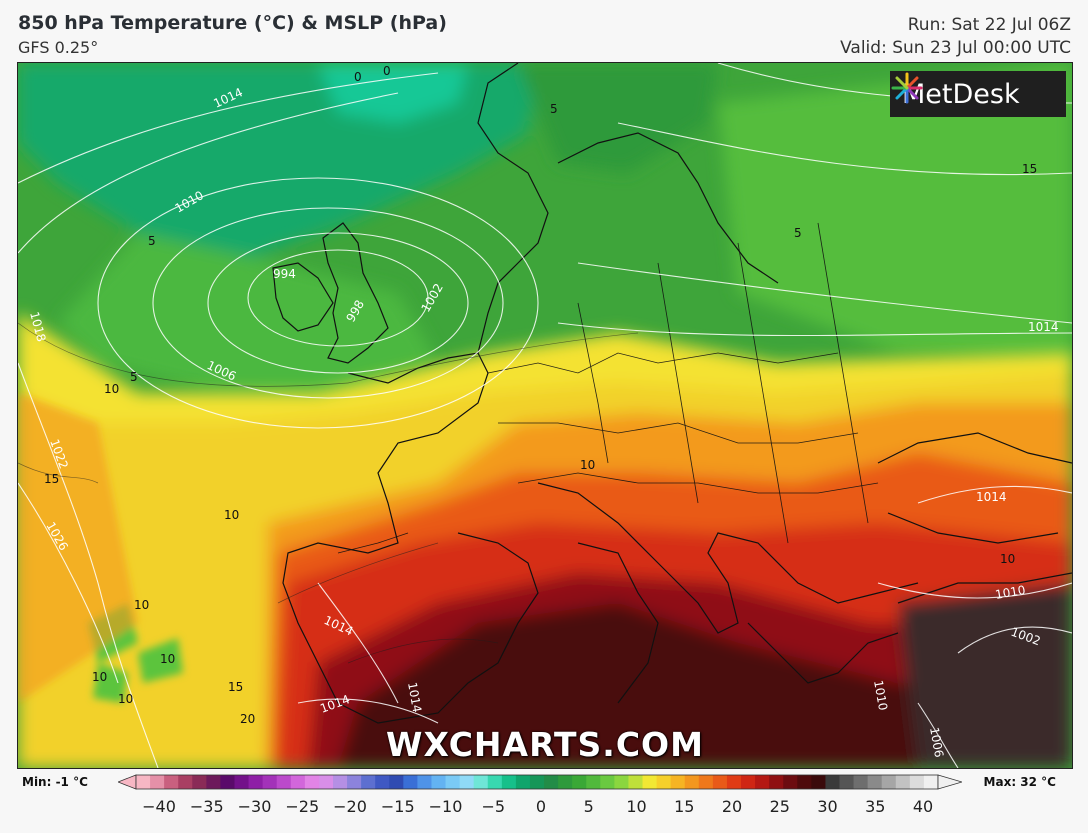 This screenshot has width=1088, height=833. Describe the element at coordinates (410, 538) in the screenshot. I see `western-europe-coast` at that location.